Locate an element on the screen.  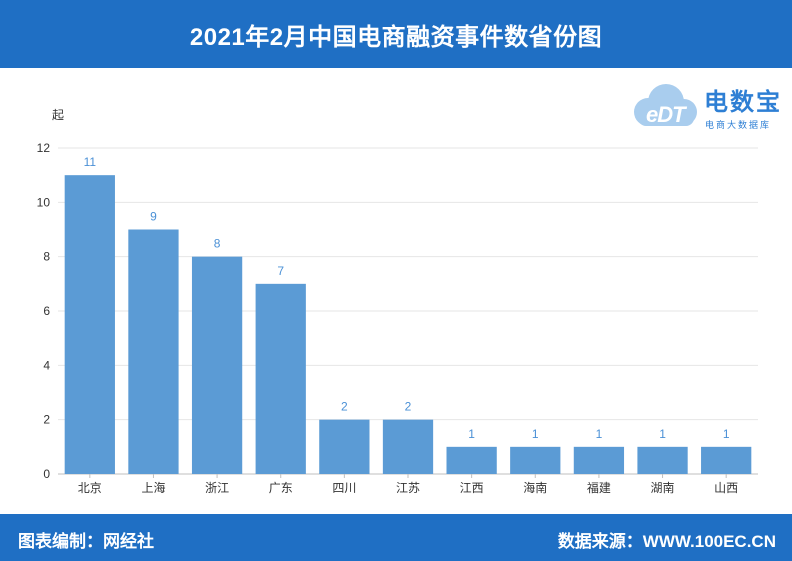
x-tick-label: 山西 is located at coordinates (726, 488).